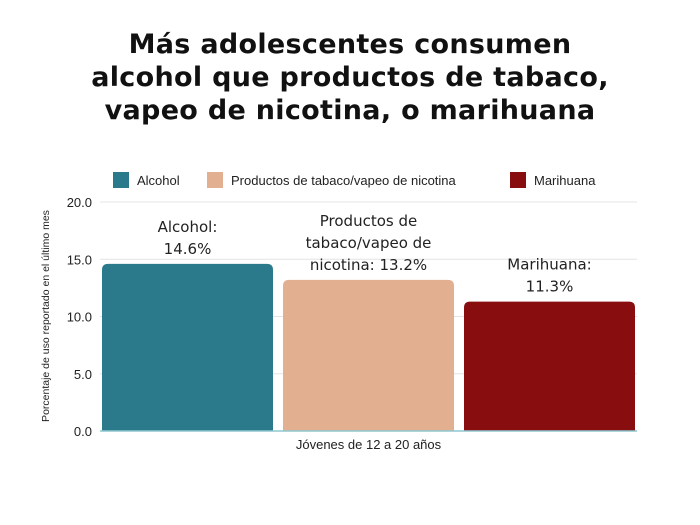  Describe the element at coordinates (83, 431) in the screenshot. I see `y-tick-label: 0.0` at that location.